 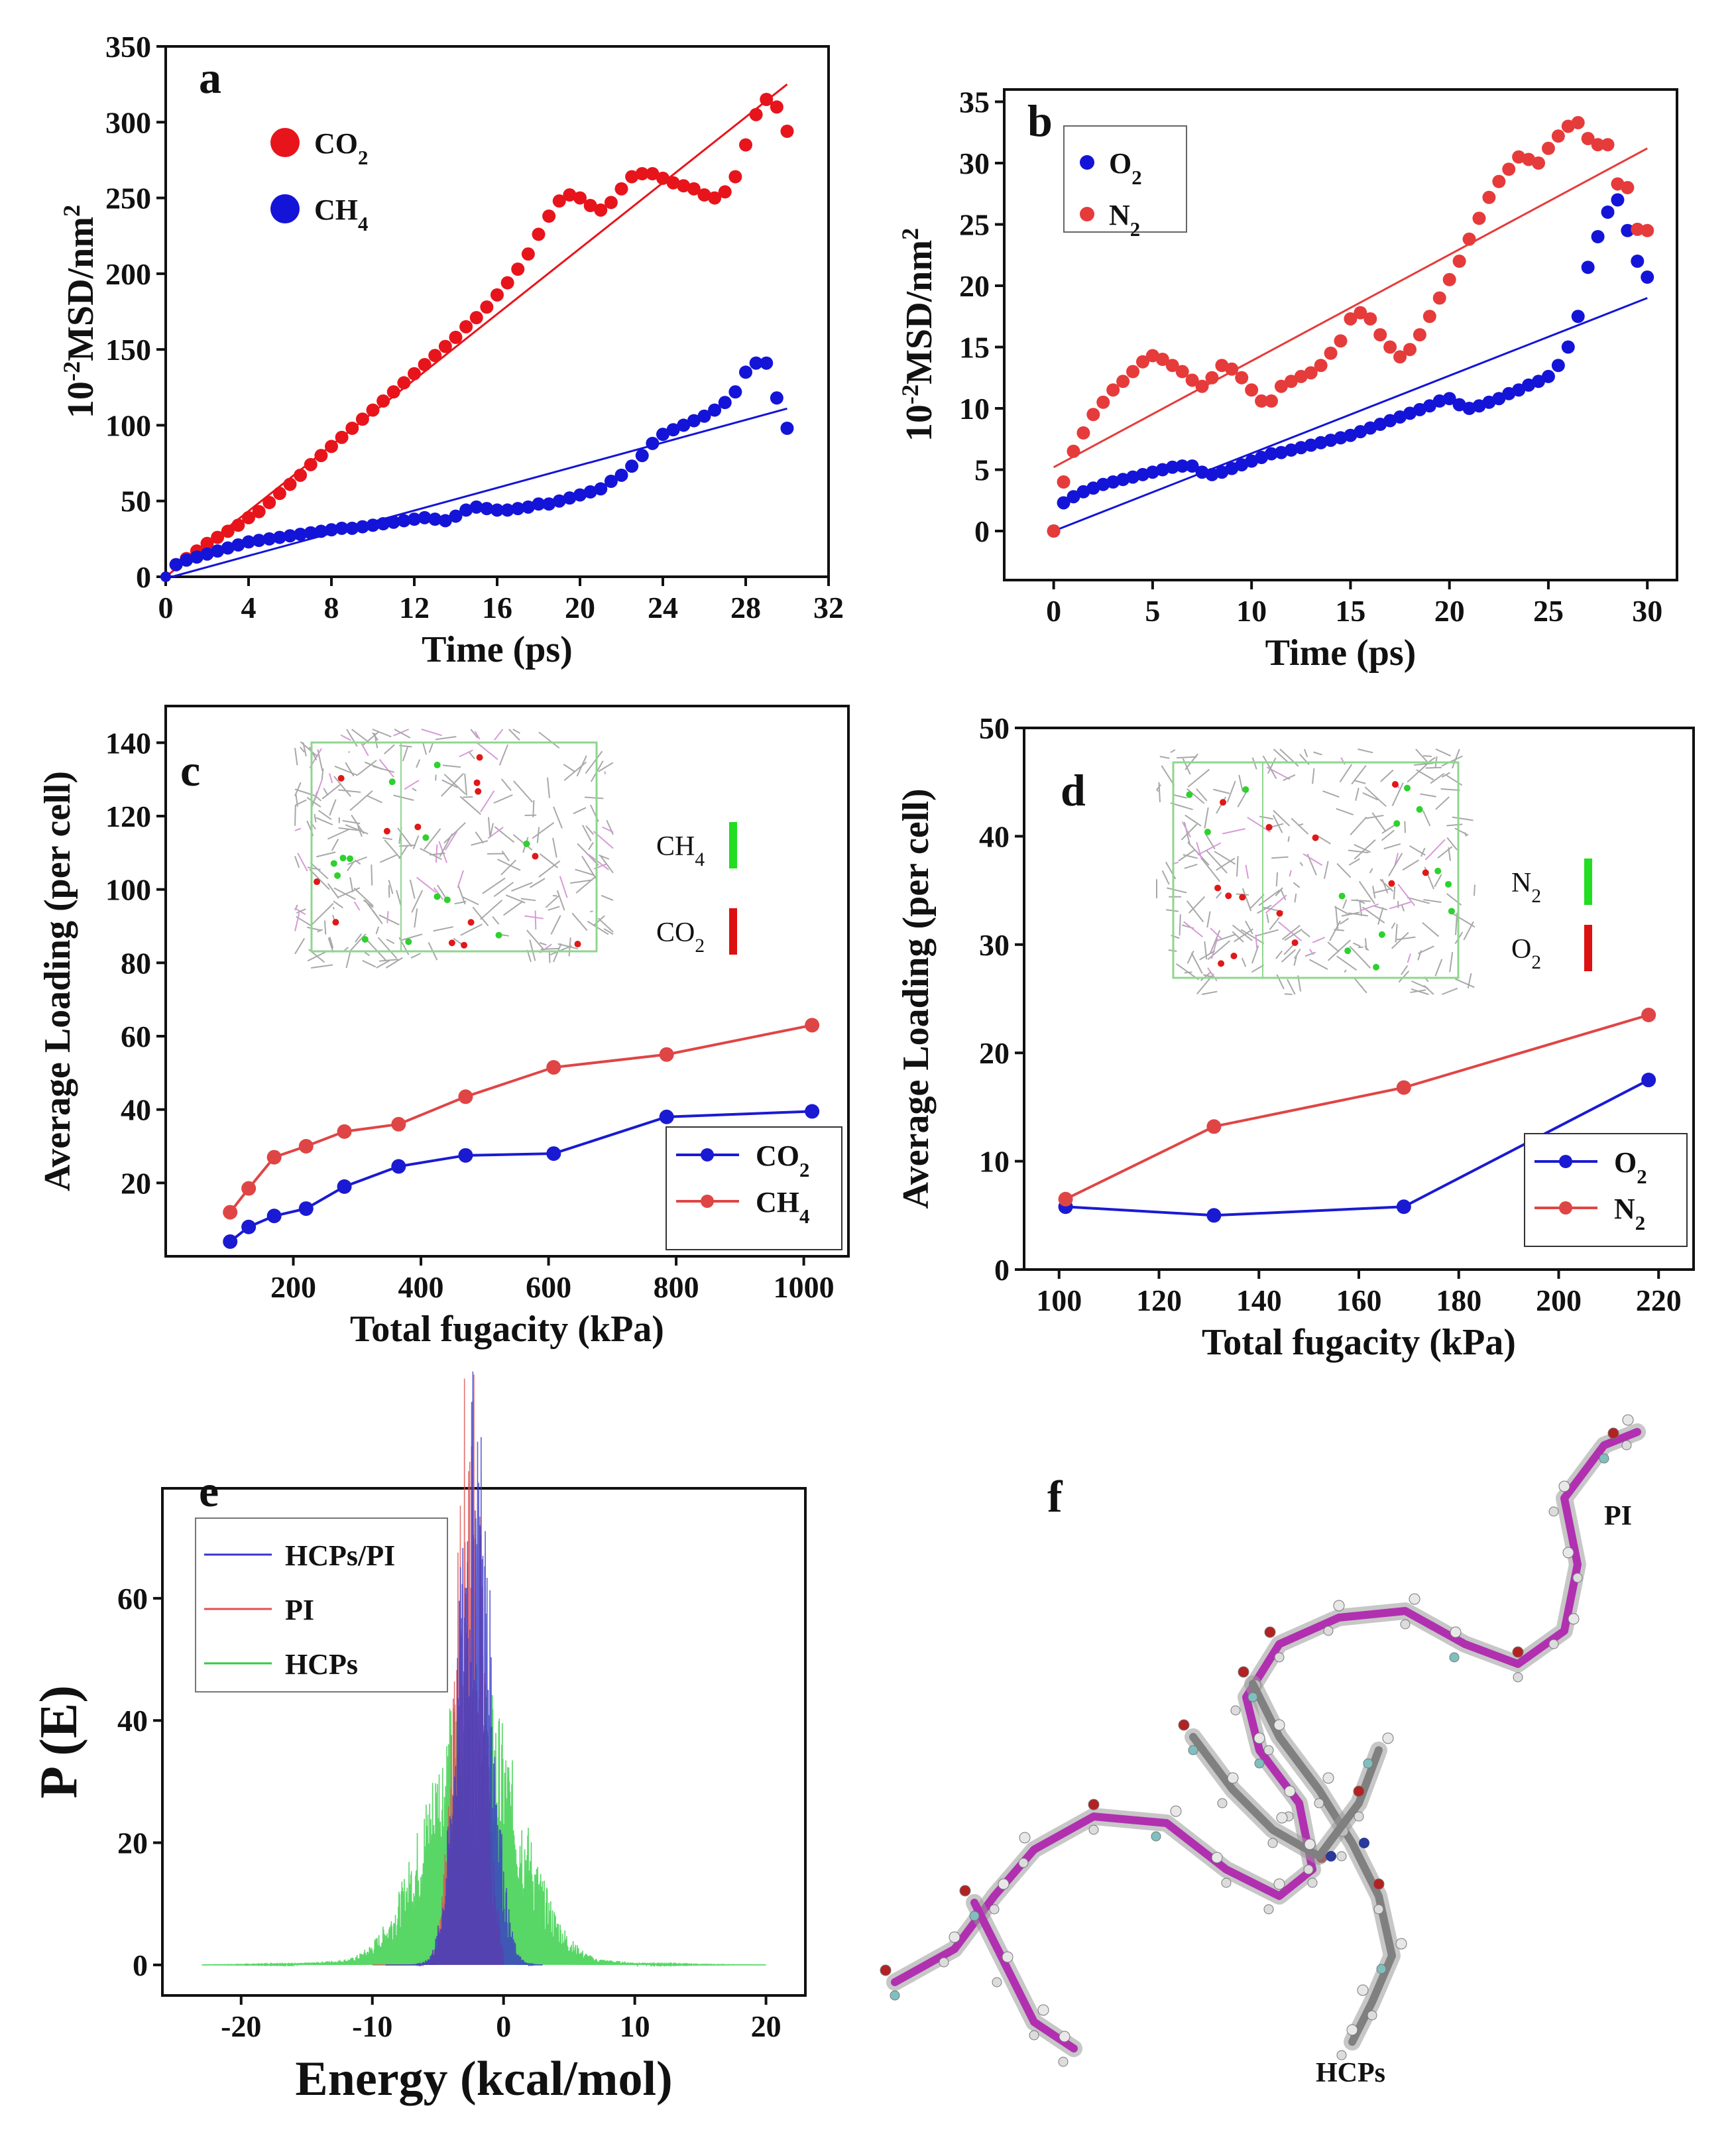 I want to click on e-x-tick-label: 10, so click(x=635, y=2026).